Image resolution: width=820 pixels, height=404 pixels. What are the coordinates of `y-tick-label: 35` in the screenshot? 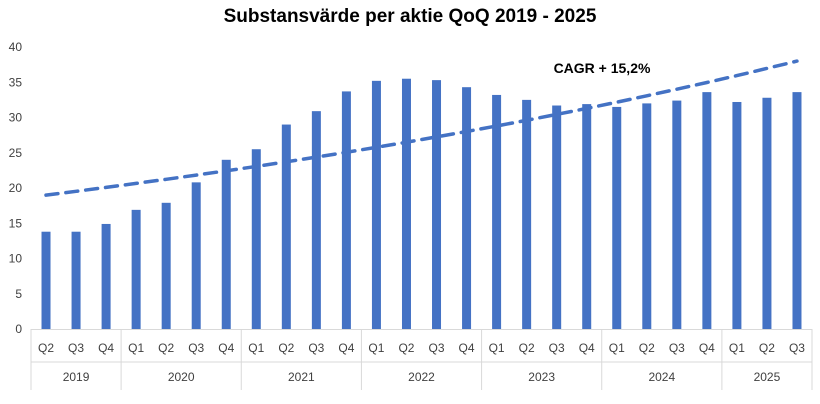 It's located at (16, 82).